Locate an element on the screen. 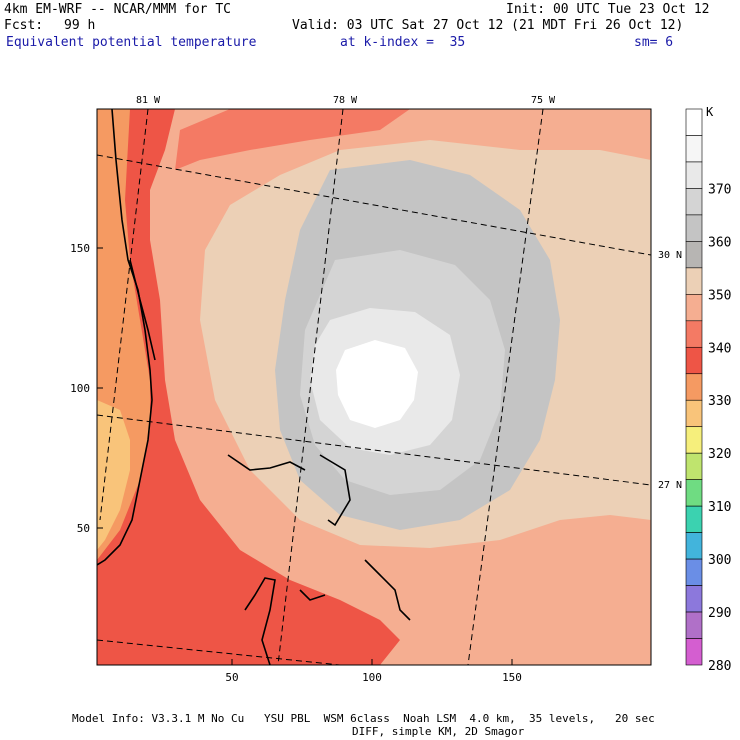 The width and height of the screenshot is (740, 740). colorbar-label: 290 is located at coordinates (719, 613).